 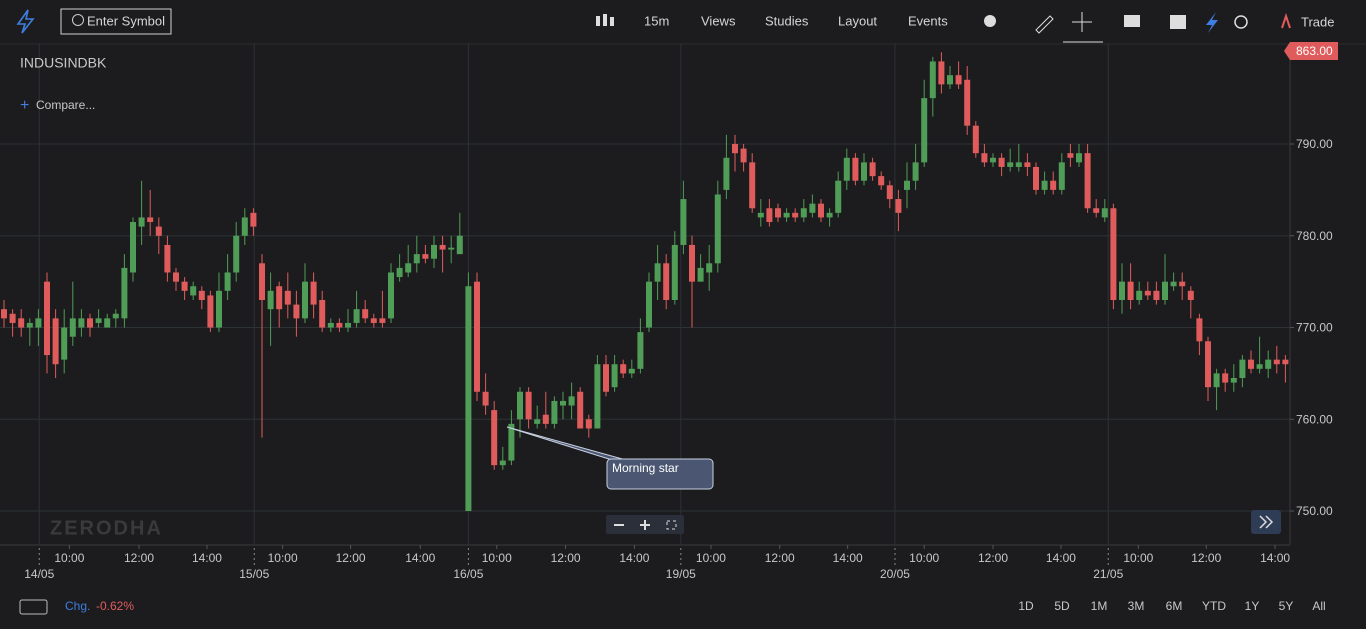 What do you see at coordinates (33, 607) in the screenshot?
I see `keyboard-icon` at bounding box center [33, 607].